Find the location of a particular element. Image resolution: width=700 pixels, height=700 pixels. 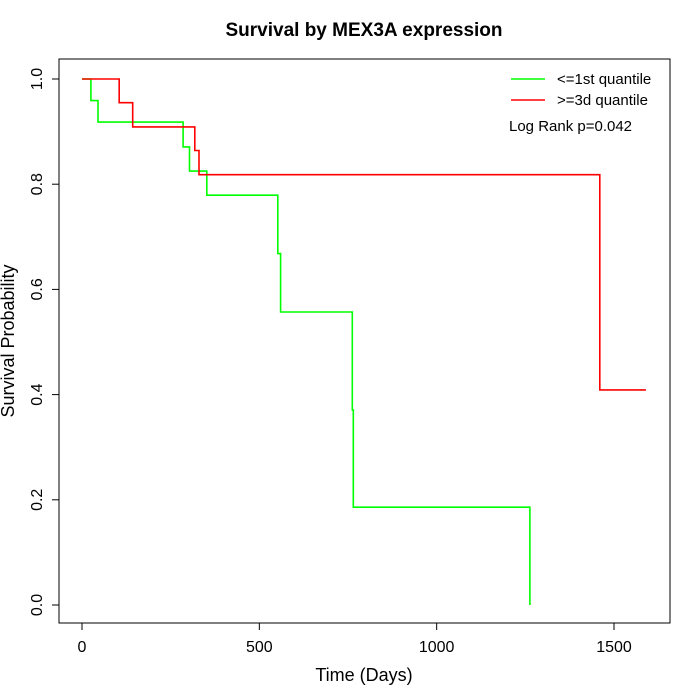

y-tick-label: 0.0 is located at coordinates (37, 605).